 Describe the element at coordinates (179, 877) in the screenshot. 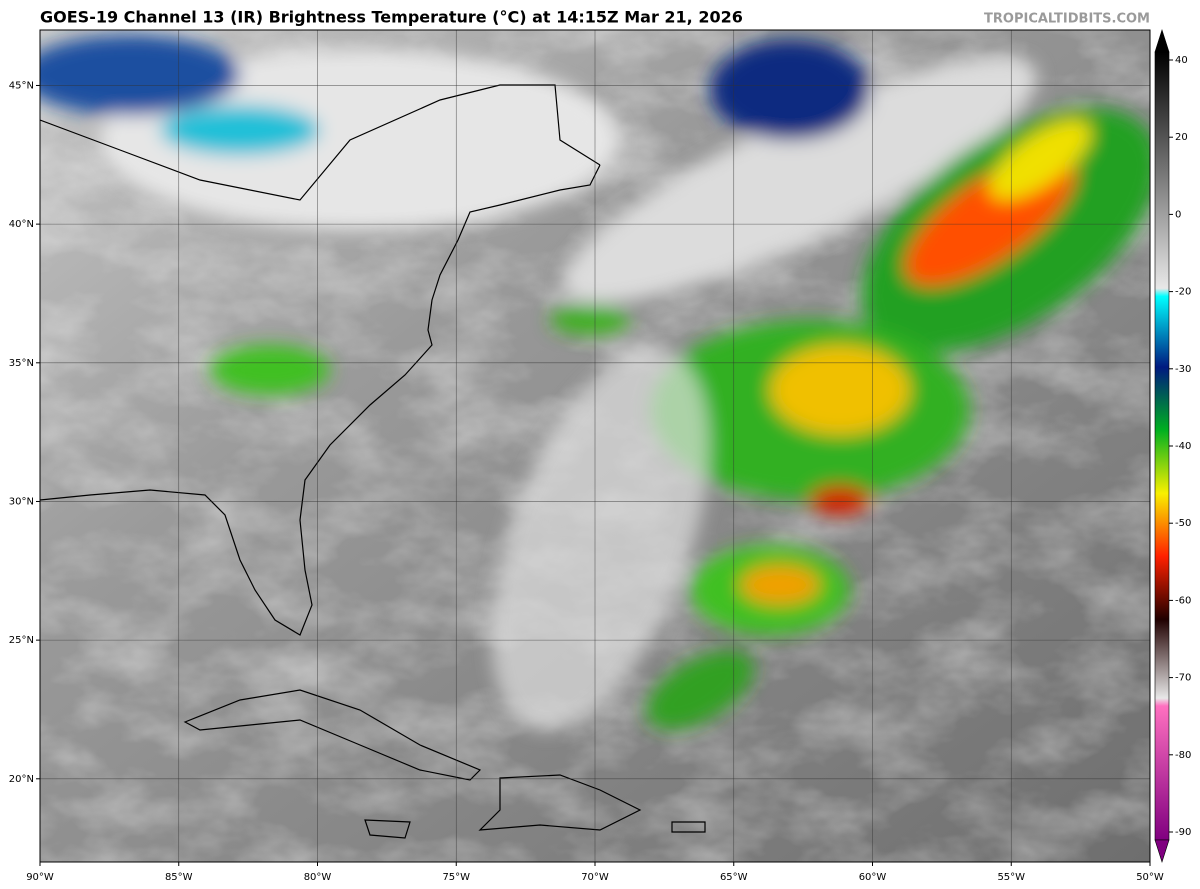

I see `lon-tick-label: 85°W` at that location.